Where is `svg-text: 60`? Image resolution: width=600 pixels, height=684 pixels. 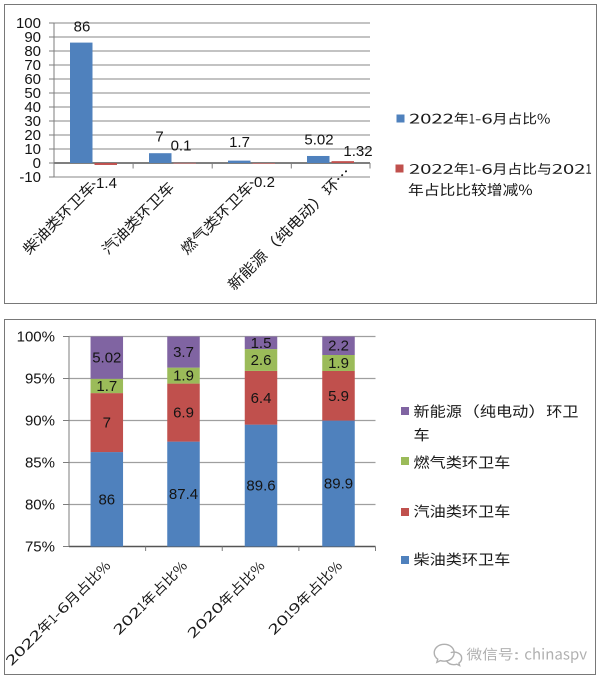
svg-text: 60 is located at coordinates (32, 79).